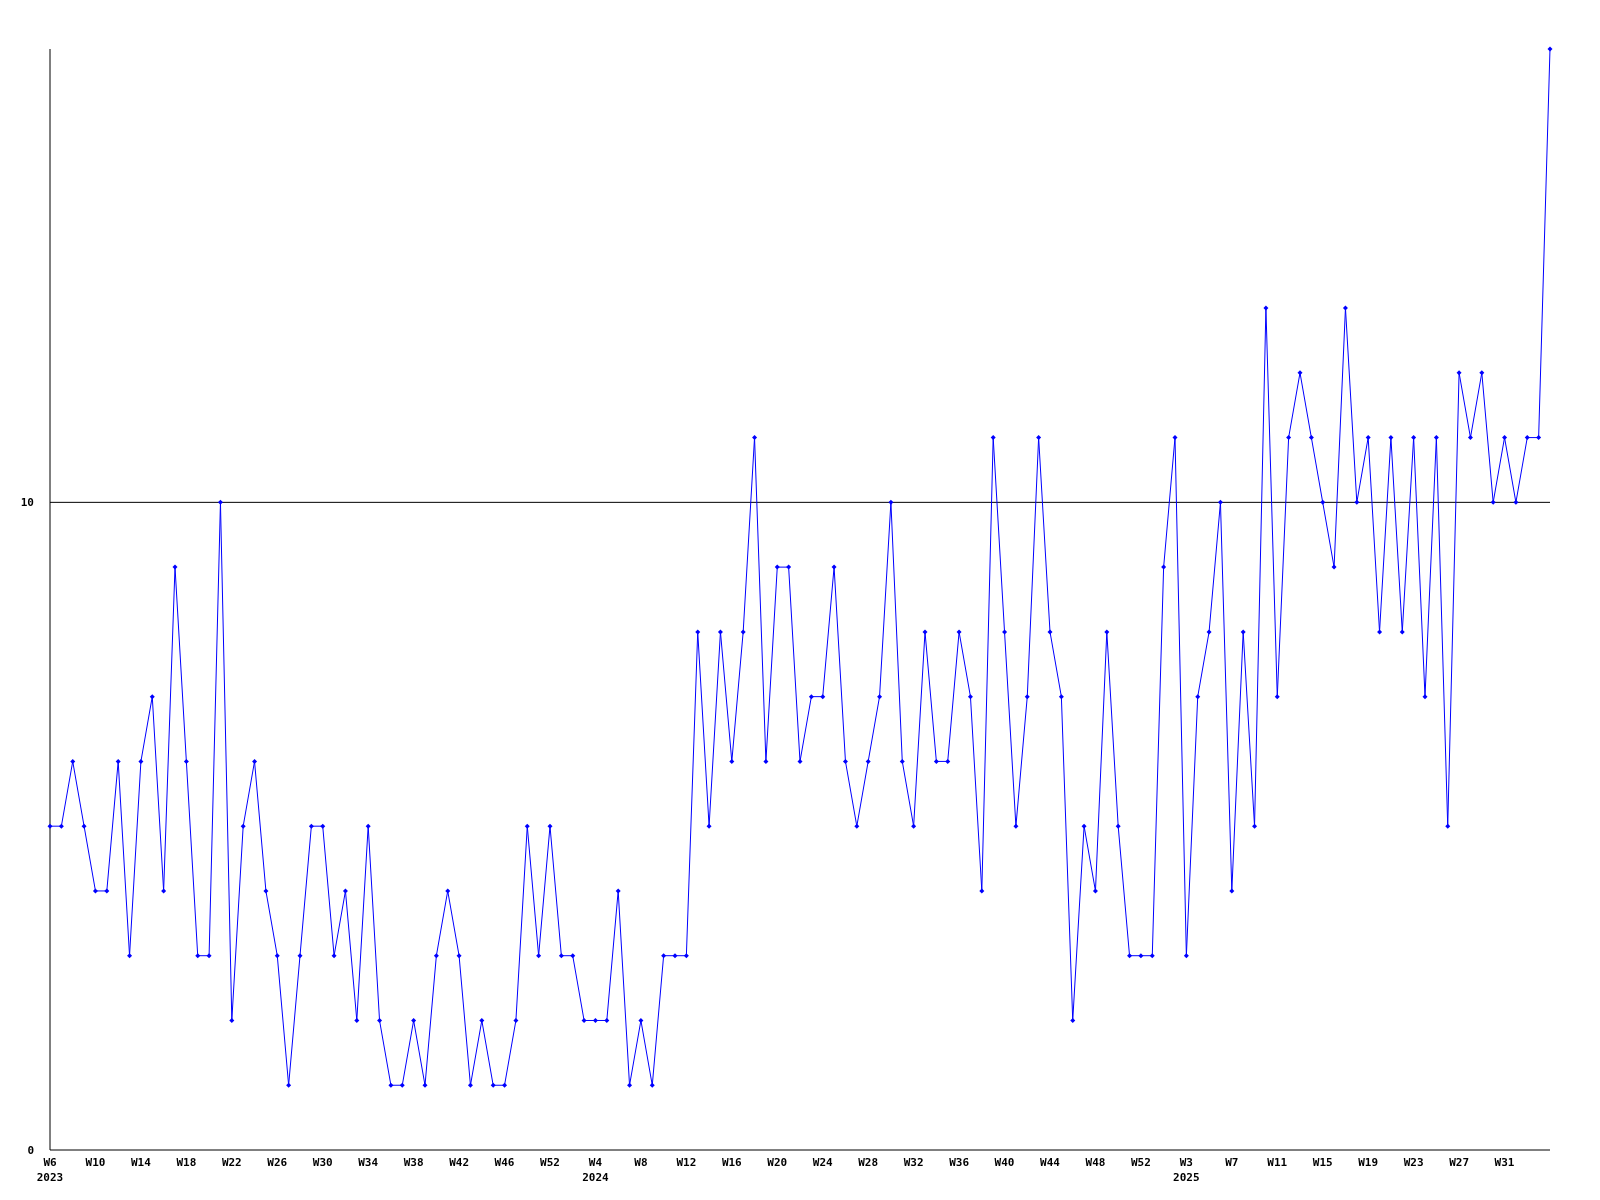  I want to click on x-tick-label: W6 2023, so click(50, 1170).